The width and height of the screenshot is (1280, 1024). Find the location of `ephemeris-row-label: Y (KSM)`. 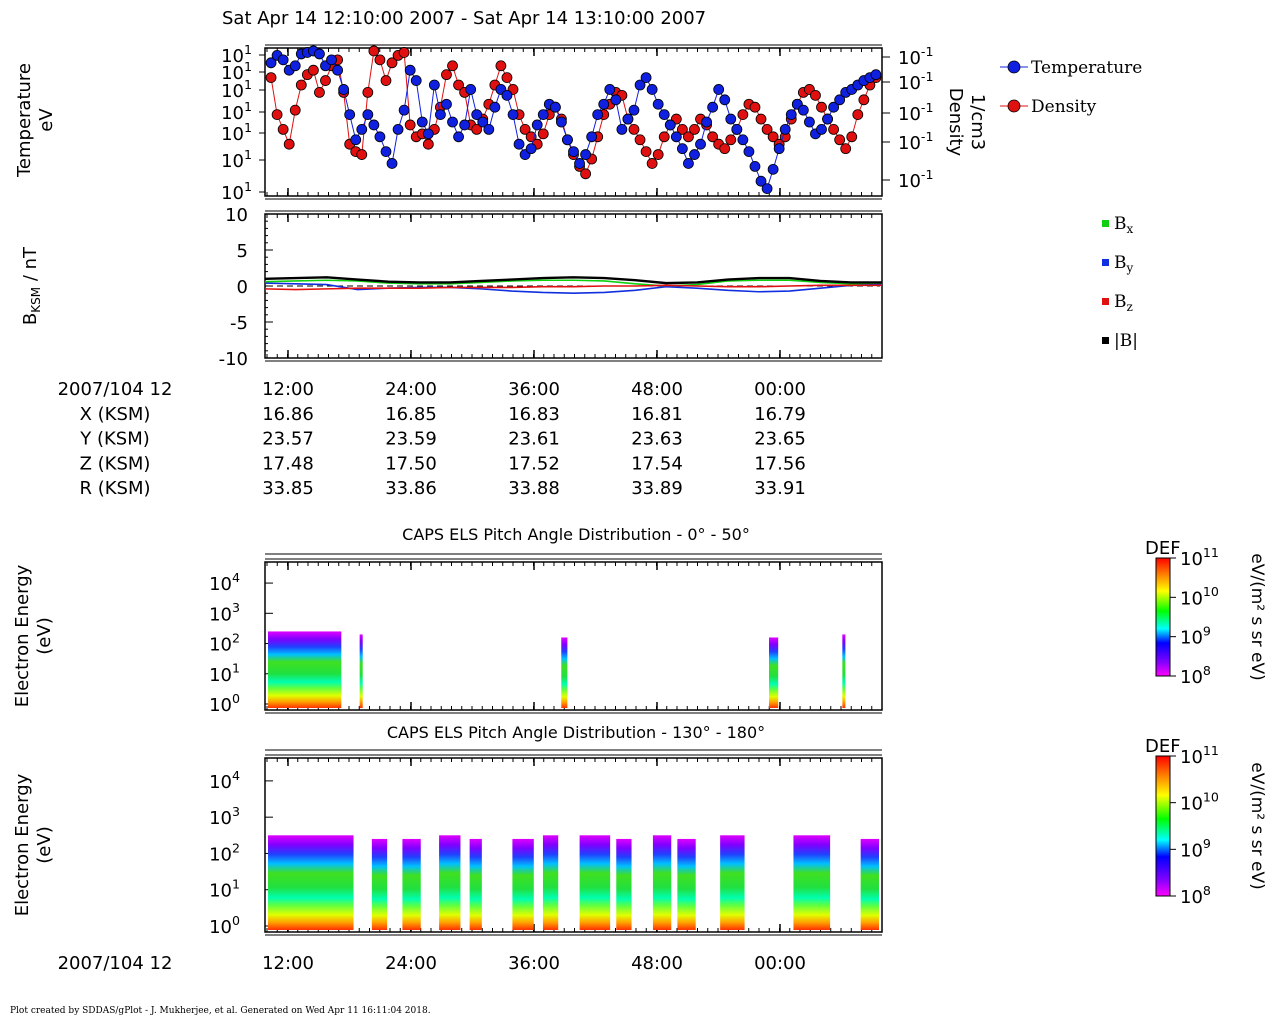

ephemeris-row-label: Y (KSM) is located at coordinates (114, 439).